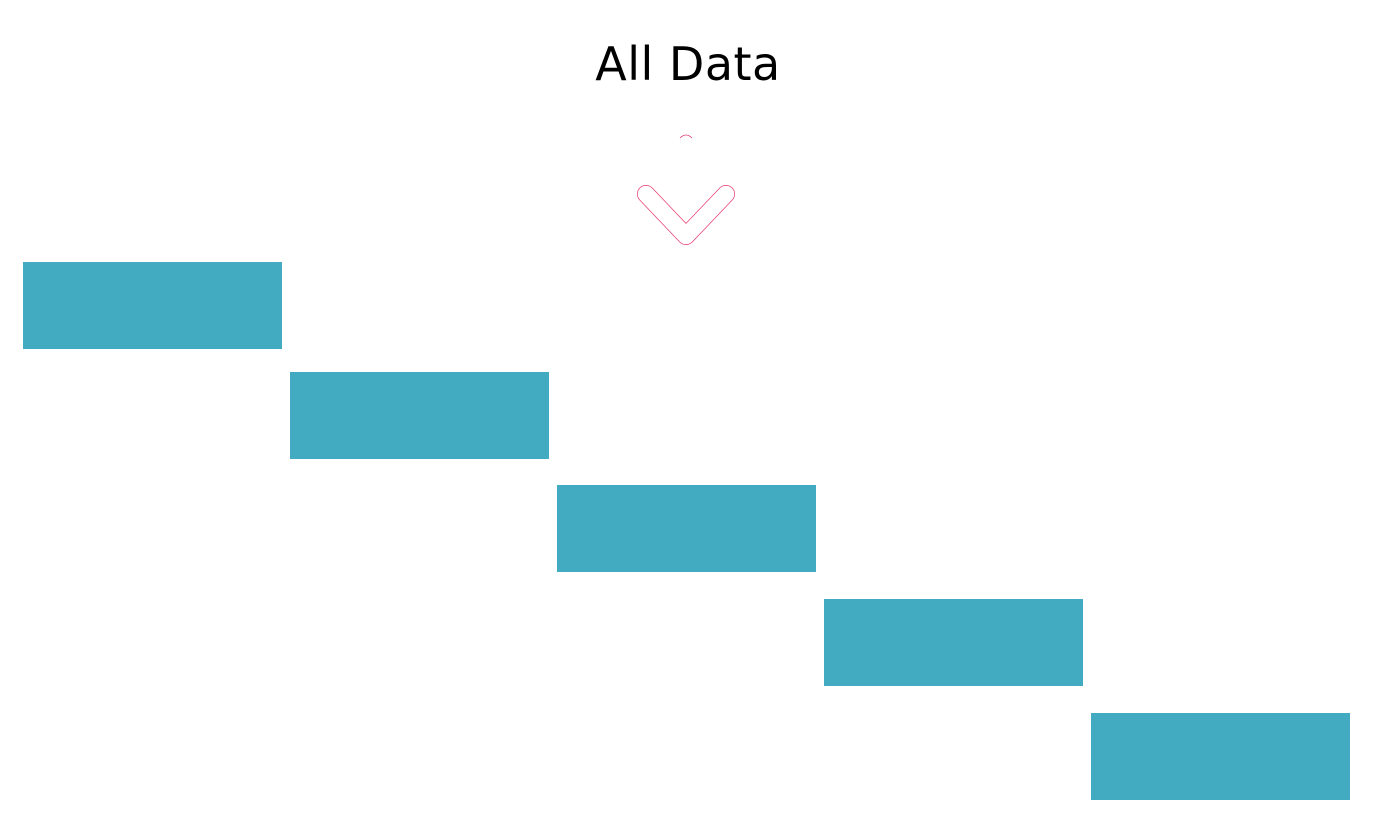 Image resolution: width=1376 pixels, height=826 pixels. Describe the element at coordinates (688, 64) in the screenshot. I see `diagram-title: All Data` at that location.